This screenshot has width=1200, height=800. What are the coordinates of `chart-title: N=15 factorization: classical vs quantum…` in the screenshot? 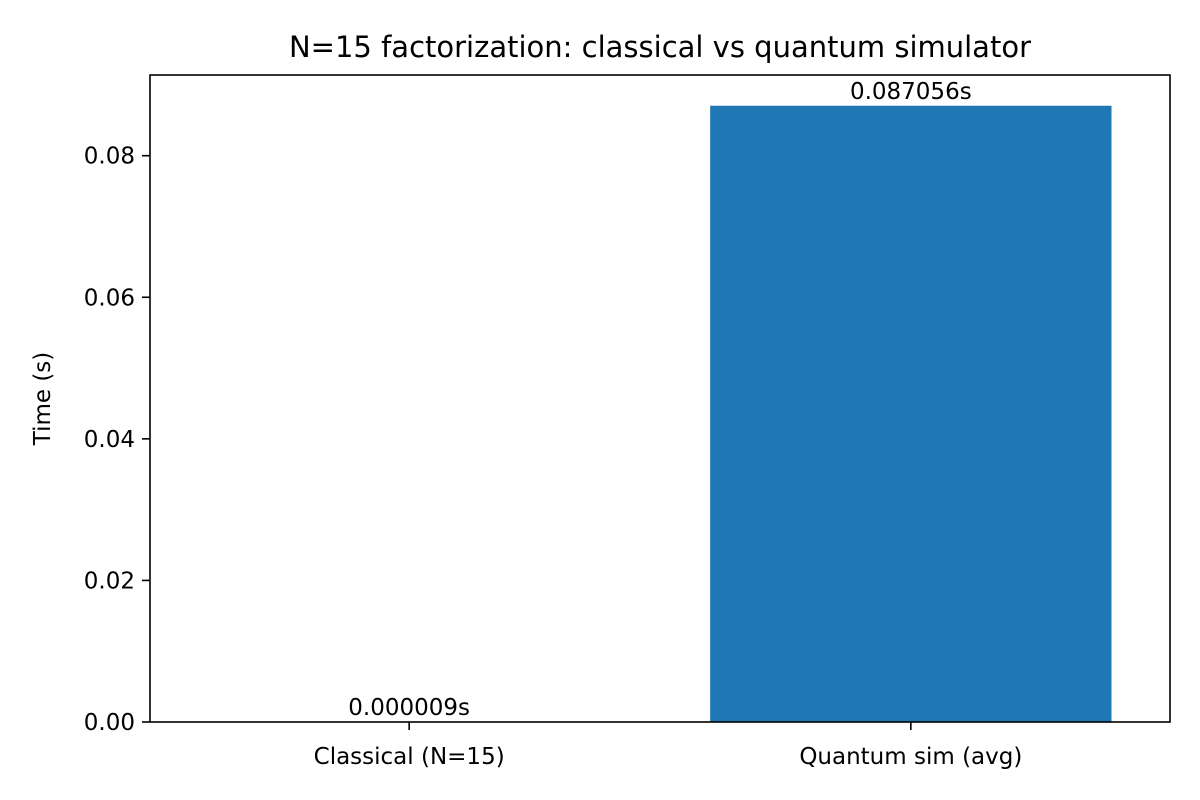 It's located at (660, 47).